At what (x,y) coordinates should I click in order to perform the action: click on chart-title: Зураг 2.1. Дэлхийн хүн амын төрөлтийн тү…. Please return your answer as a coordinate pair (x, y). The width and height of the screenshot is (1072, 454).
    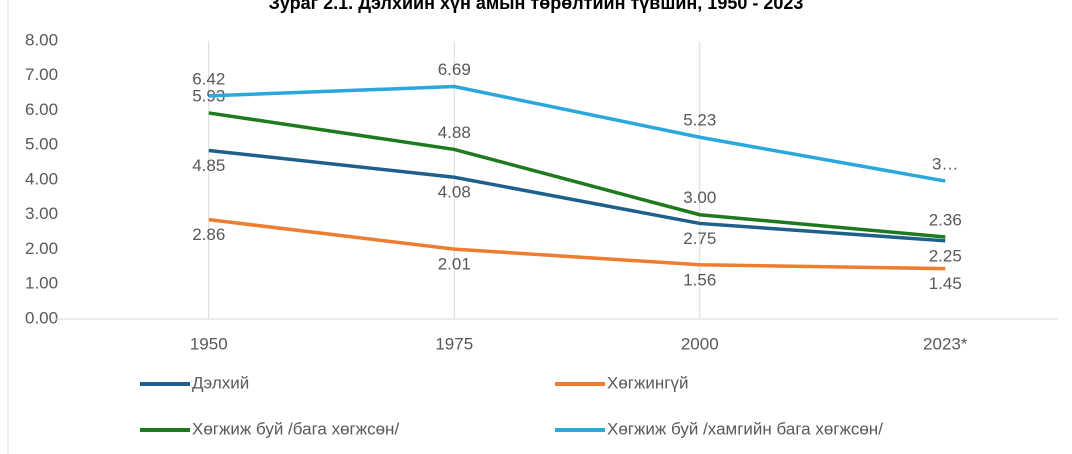
    Looking at the image, I should click on (536, 6).